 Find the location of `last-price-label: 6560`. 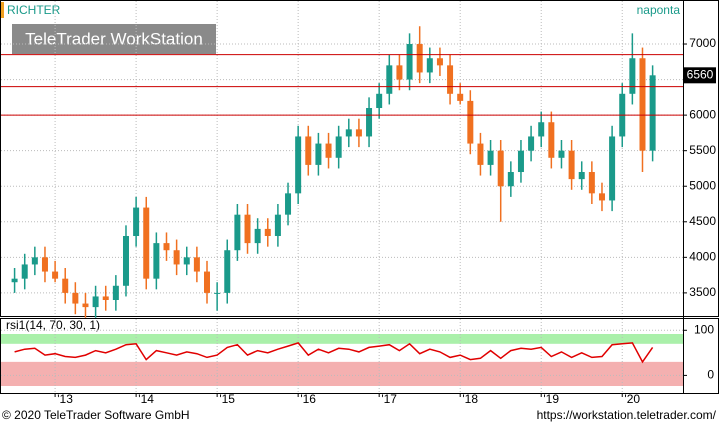

last-price-label: 6560 is located at coordinates (700, 74).